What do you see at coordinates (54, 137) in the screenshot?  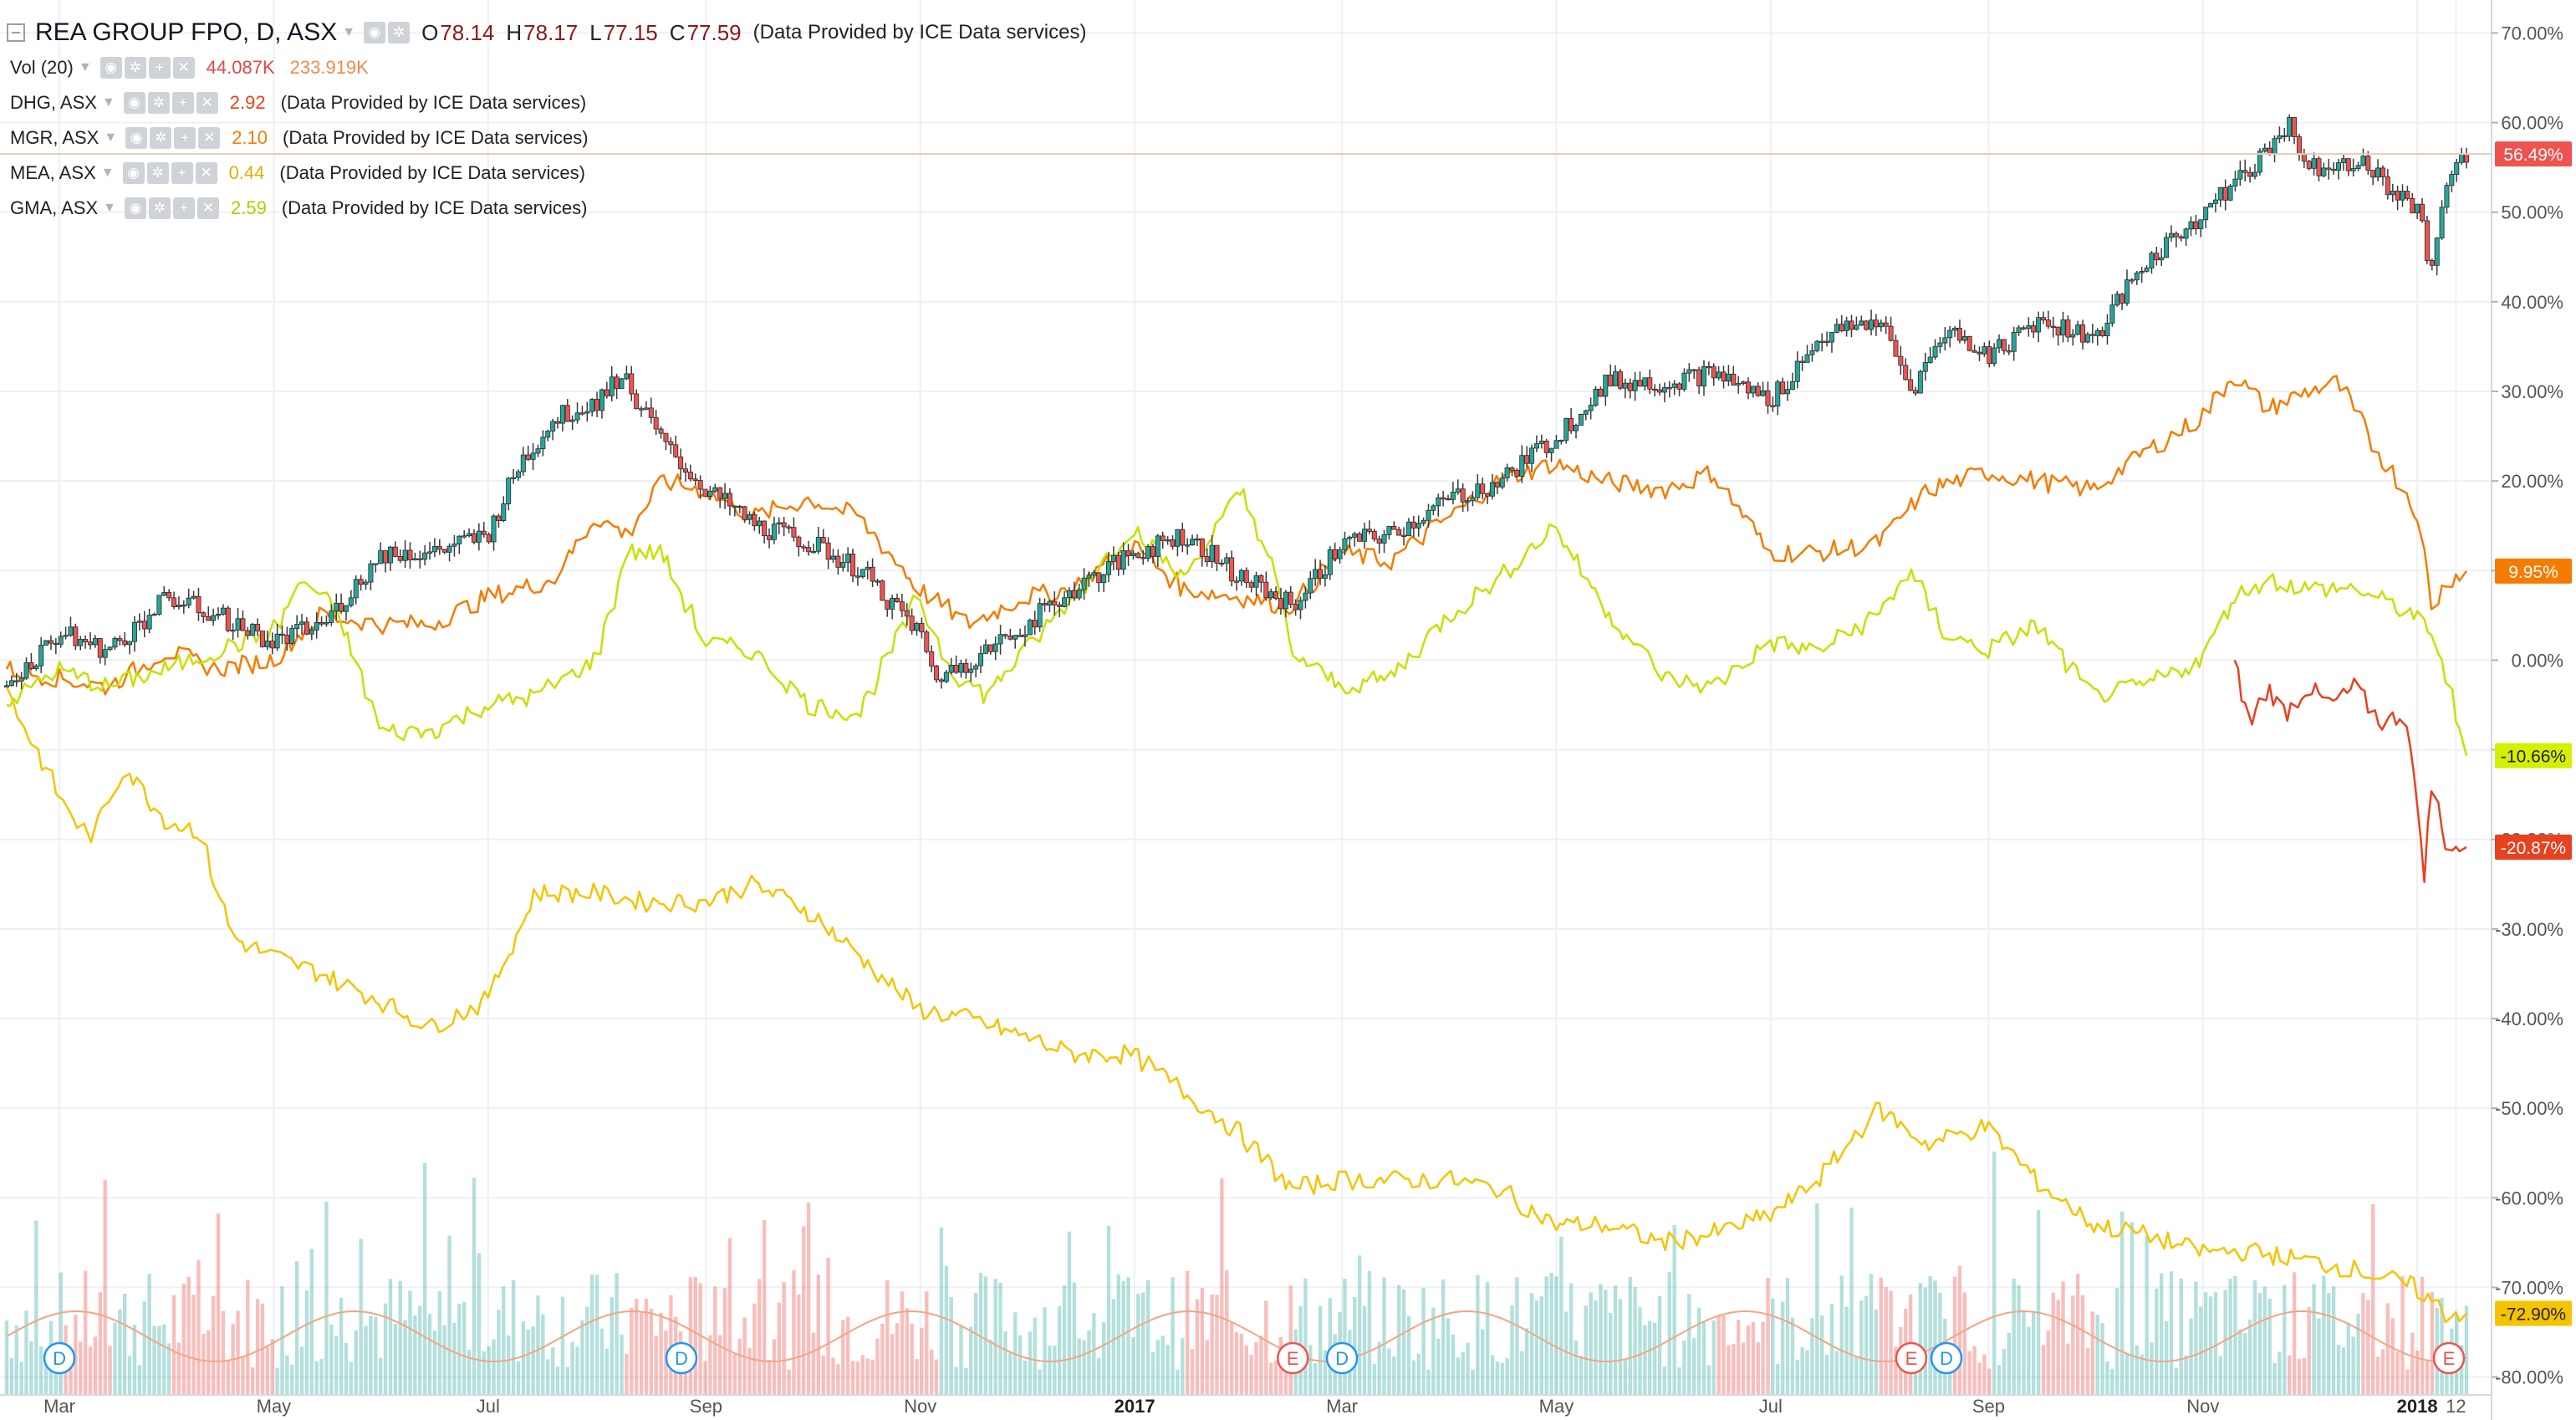 I see `compare-name: MGR, ASX` at bounding box center [54, 137].